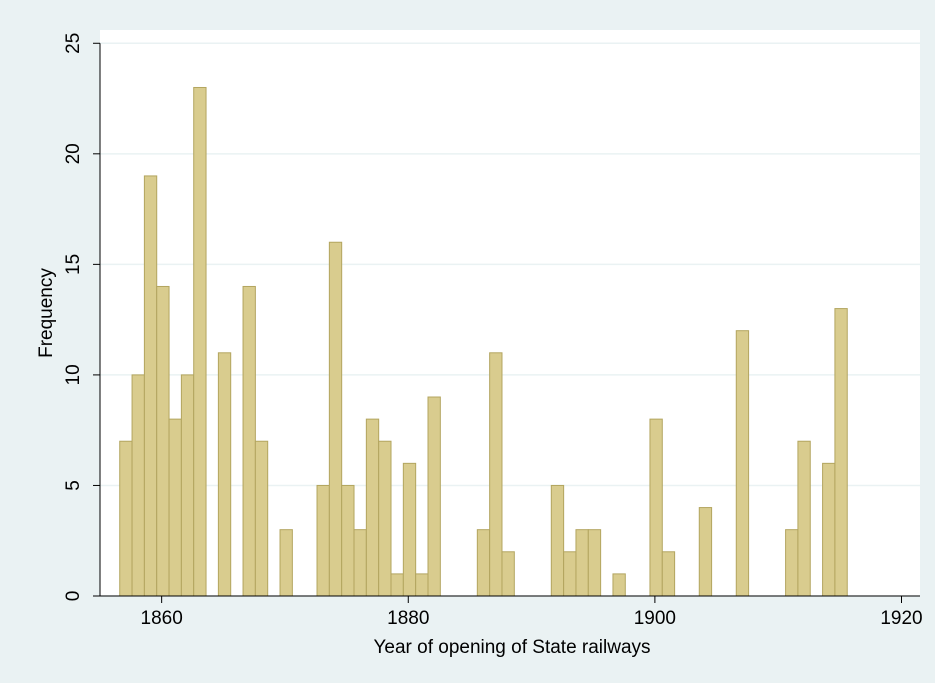  Describe the element at coordinates (46, 313) in the screenshot. I see `y-axis-label: Frequency` at that location.